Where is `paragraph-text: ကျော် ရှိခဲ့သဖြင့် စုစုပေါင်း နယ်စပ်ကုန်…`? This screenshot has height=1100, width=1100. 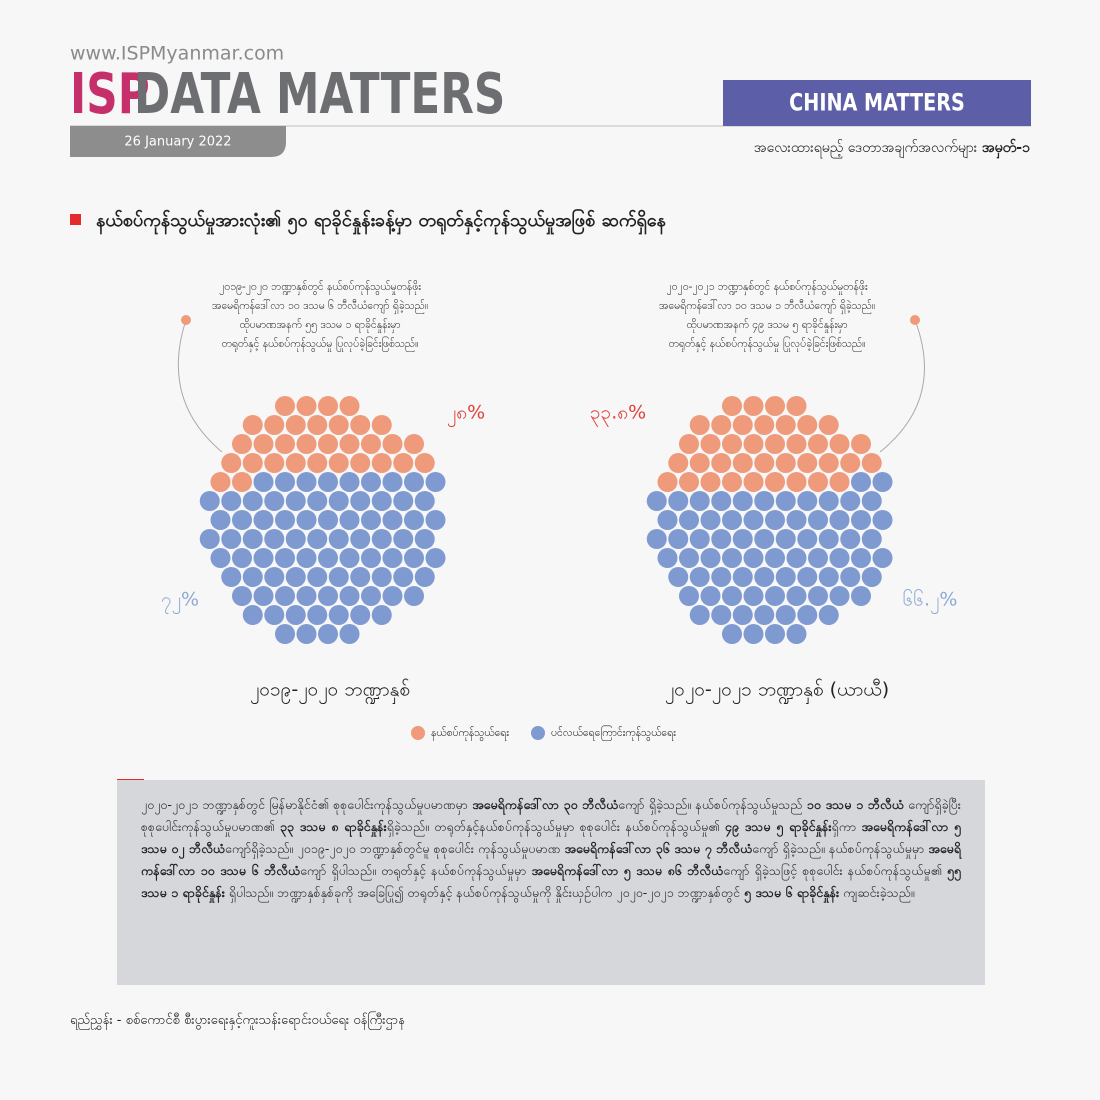
paragraph-text: ကျော် ရှိခဲ့သဖြင့် စုစုပေါင်း နယ်စပ်ကုန်… is located at coordinates (835, 870).